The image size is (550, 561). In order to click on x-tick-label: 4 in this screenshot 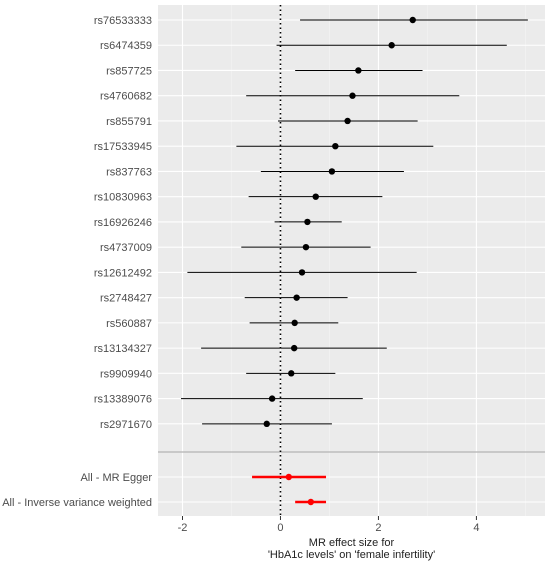, I will do `click(476, 528)`.